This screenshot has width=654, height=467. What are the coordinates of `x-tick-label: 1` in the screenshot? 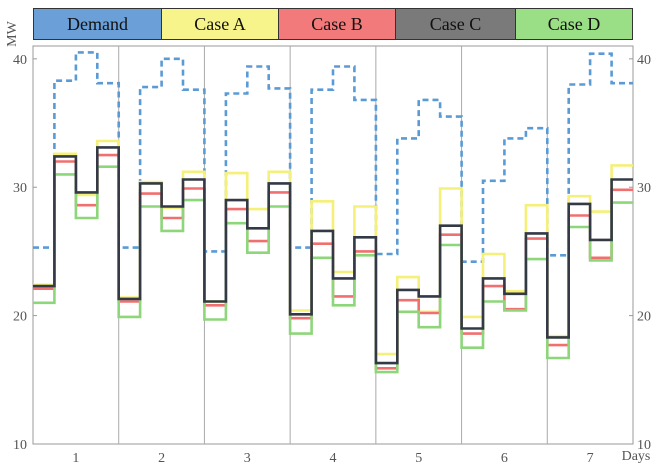 It's located at (75, 458).